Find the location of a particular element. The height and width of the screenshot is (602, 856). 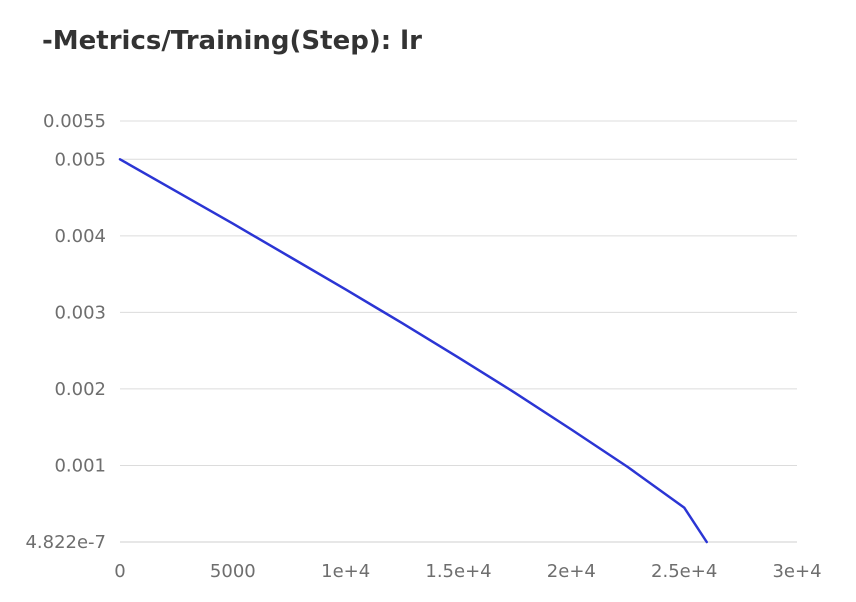

x-tick-label: 1.5e+4 is located at coordinates (458, 571).